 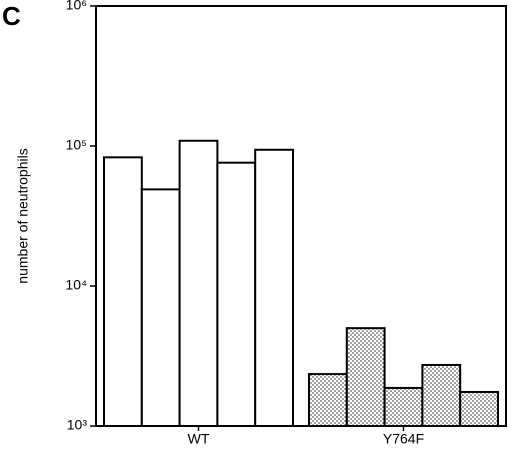 I want to click on y-tick-label: 10⁶, so click(x=76, y=6).